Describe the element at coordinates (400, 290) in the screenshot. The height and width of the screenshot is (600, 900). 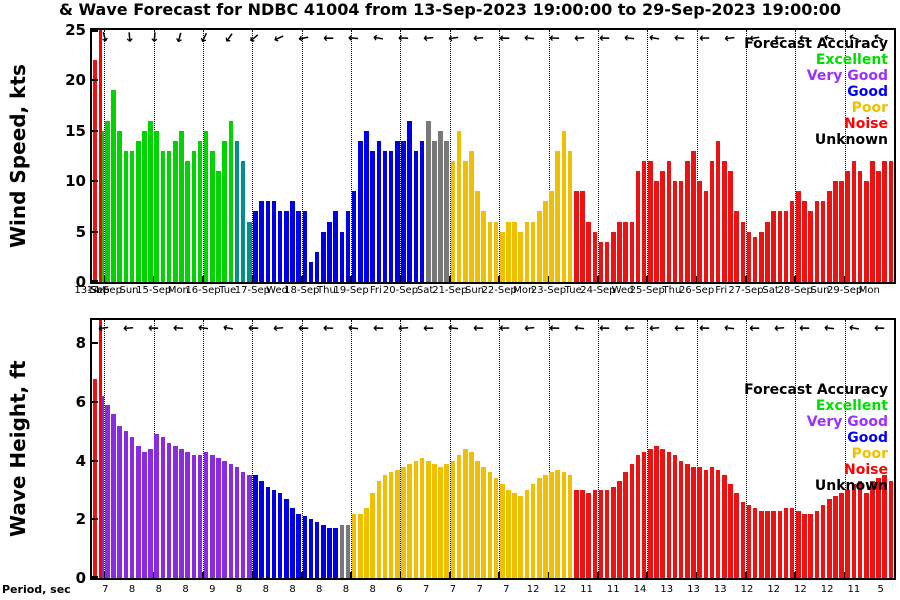
I see `x-date-label: 20-Sep` at that location.